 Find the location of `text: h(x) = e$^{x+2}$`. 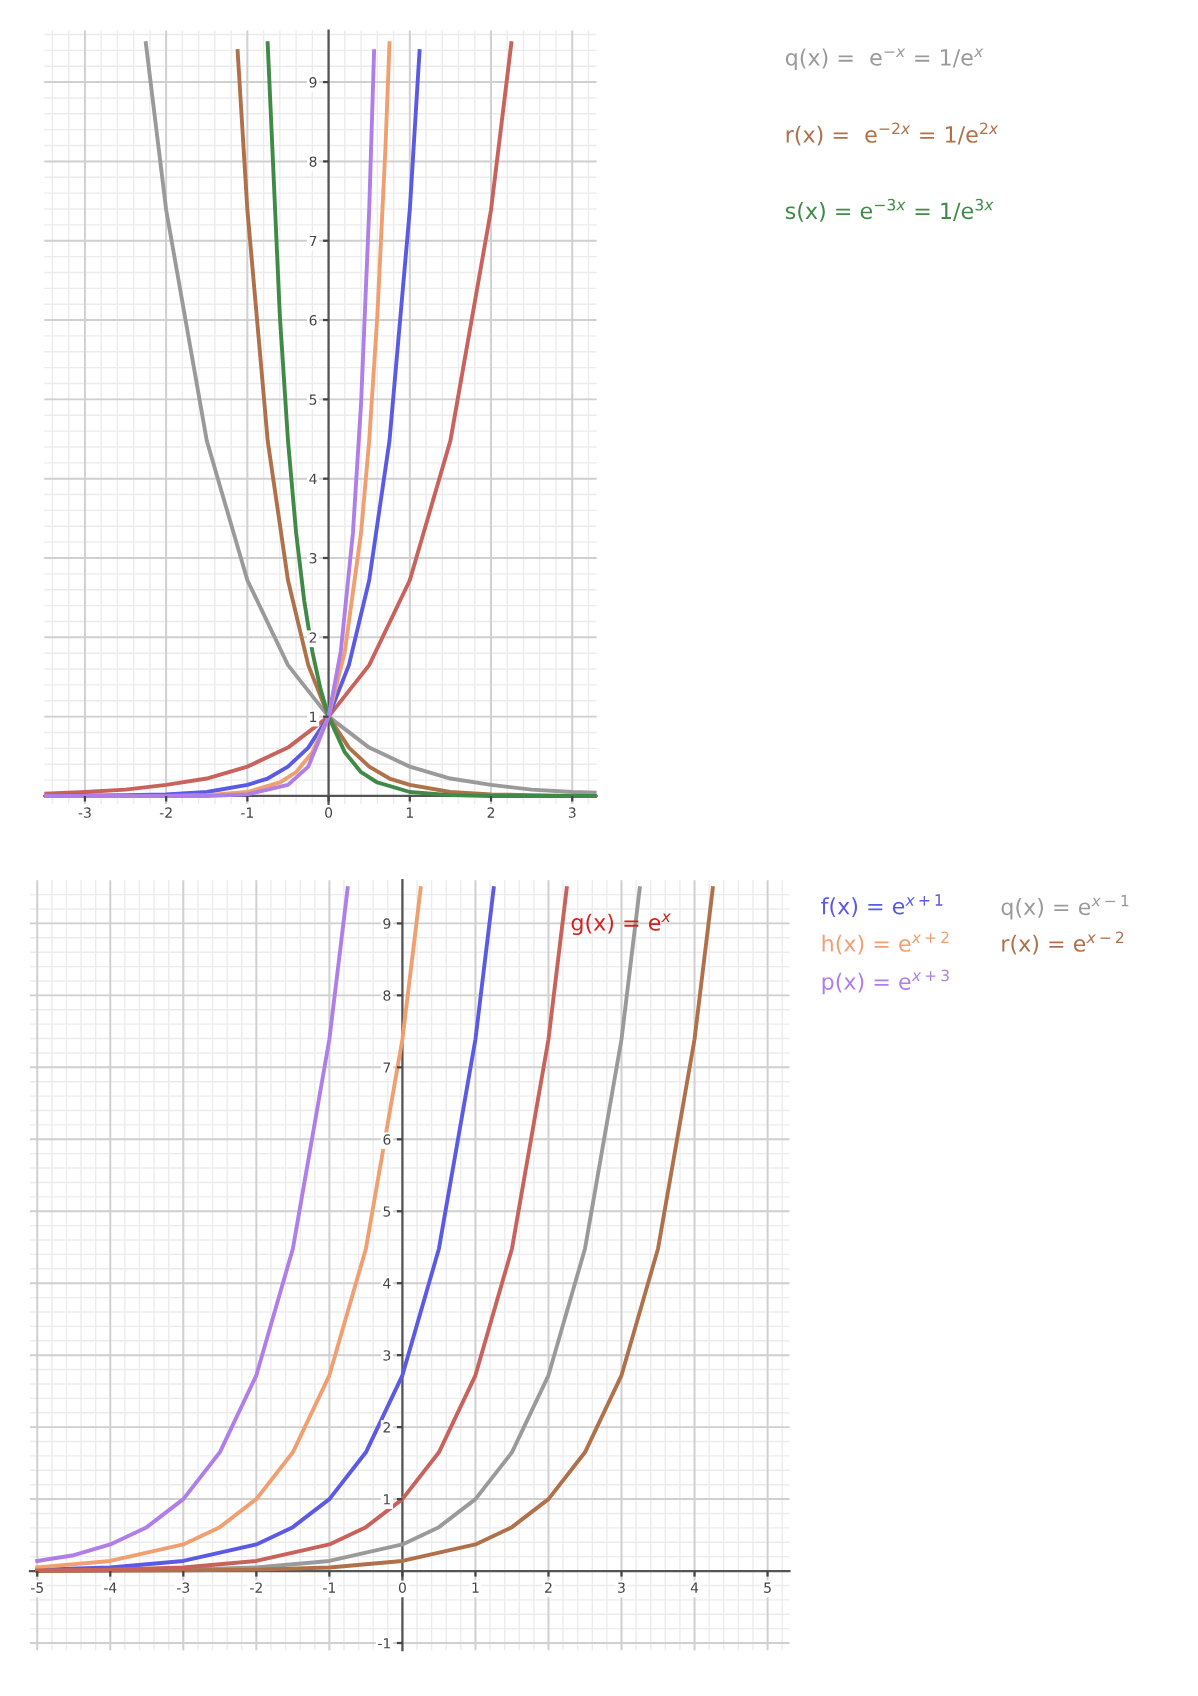

text: h(x) = e$^{x+2}$ is located at coordinates (885, 943).